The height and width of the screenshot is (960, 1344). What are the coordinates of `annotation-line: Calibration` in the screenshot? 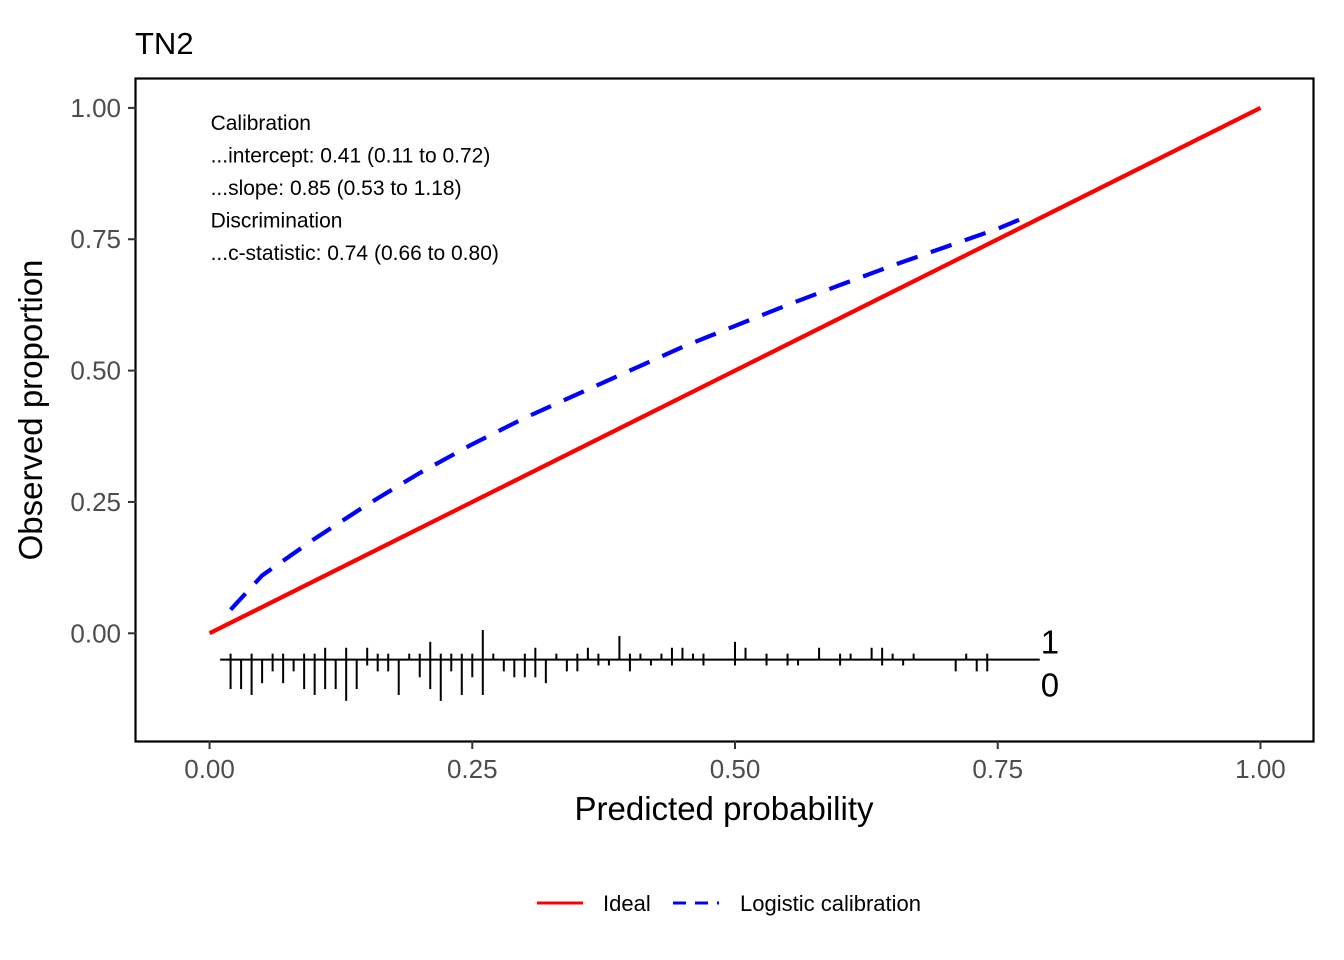 It's located at (261, 123).